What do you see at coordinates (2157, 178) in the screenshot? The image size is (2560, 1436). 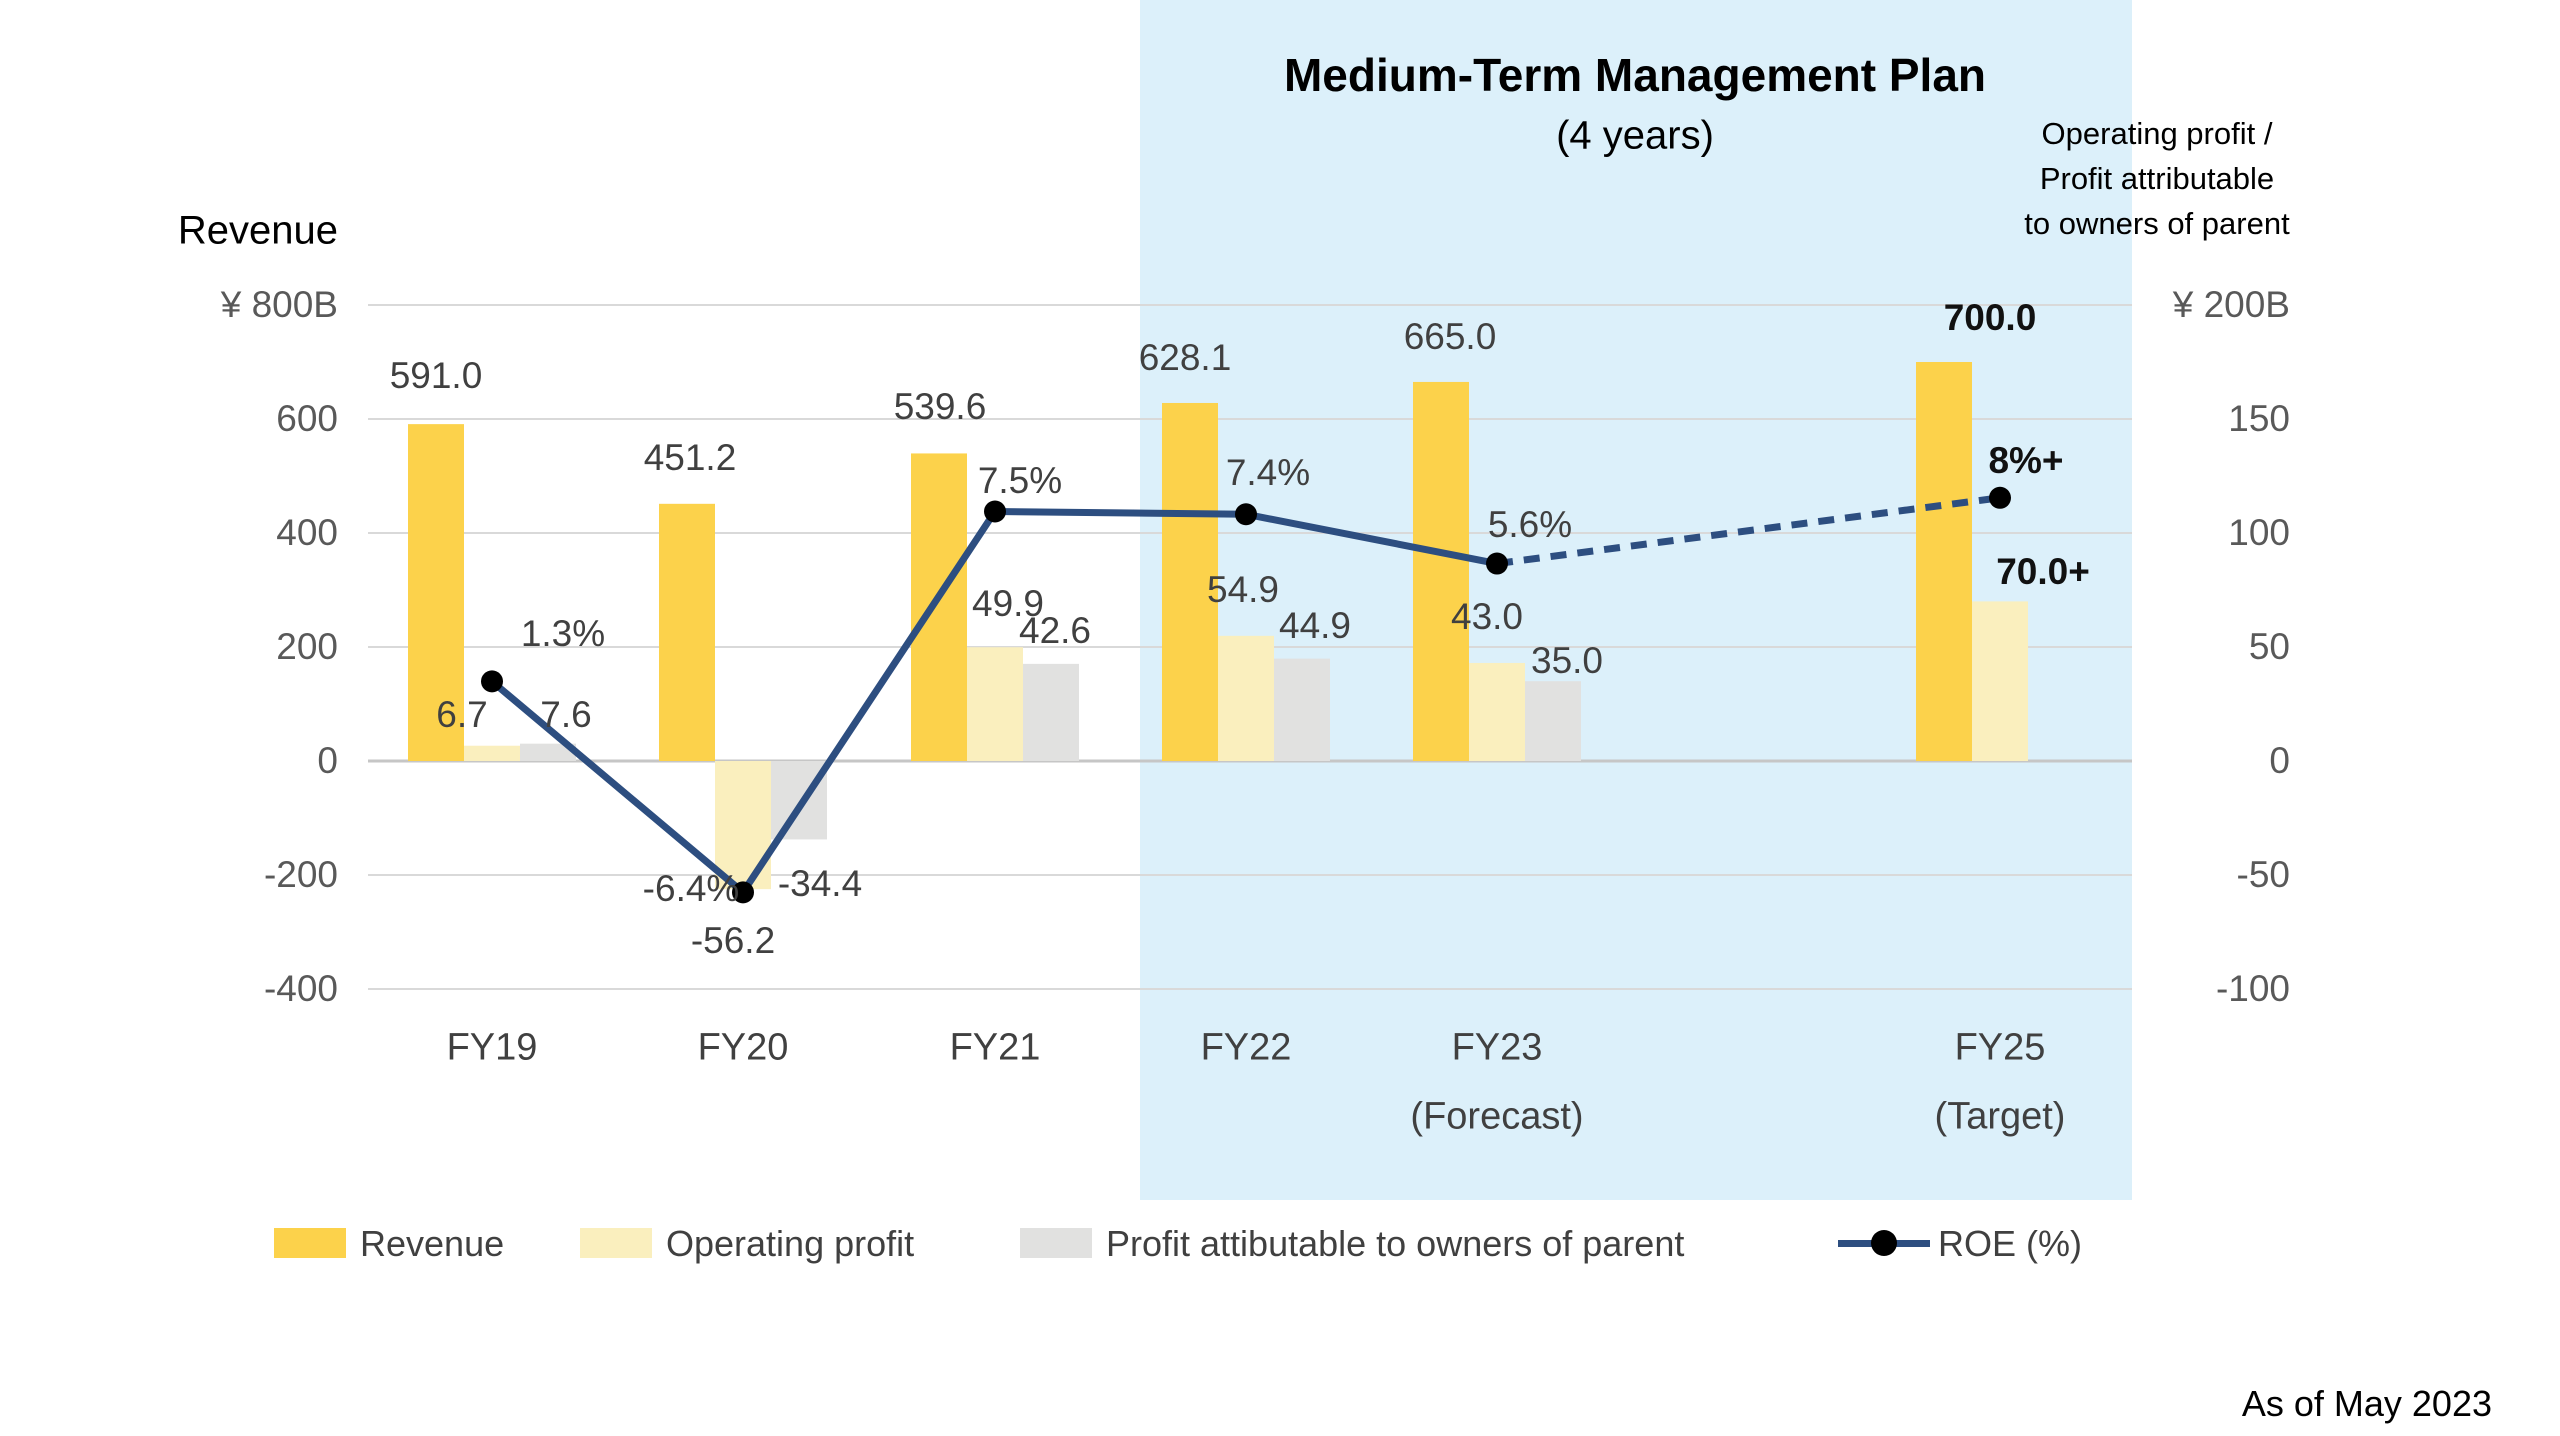 I see `right-axis-note-line2: Profit attributable` at bounding box center [2157, 178].